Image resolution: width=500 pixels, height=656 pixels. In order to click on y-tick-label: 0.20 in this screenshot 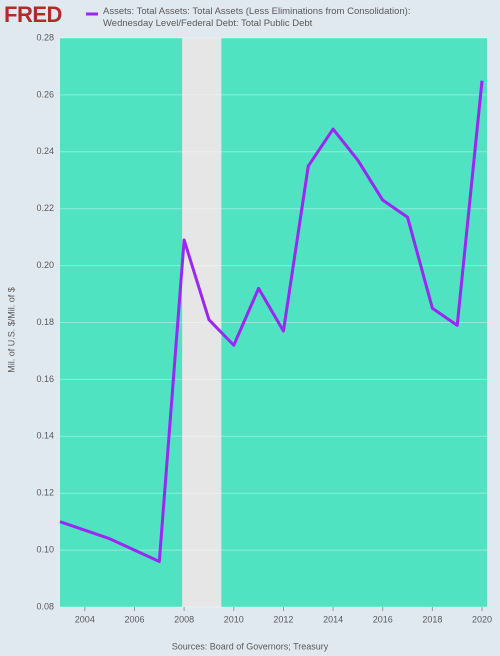, I will do `click(45, 265)`.